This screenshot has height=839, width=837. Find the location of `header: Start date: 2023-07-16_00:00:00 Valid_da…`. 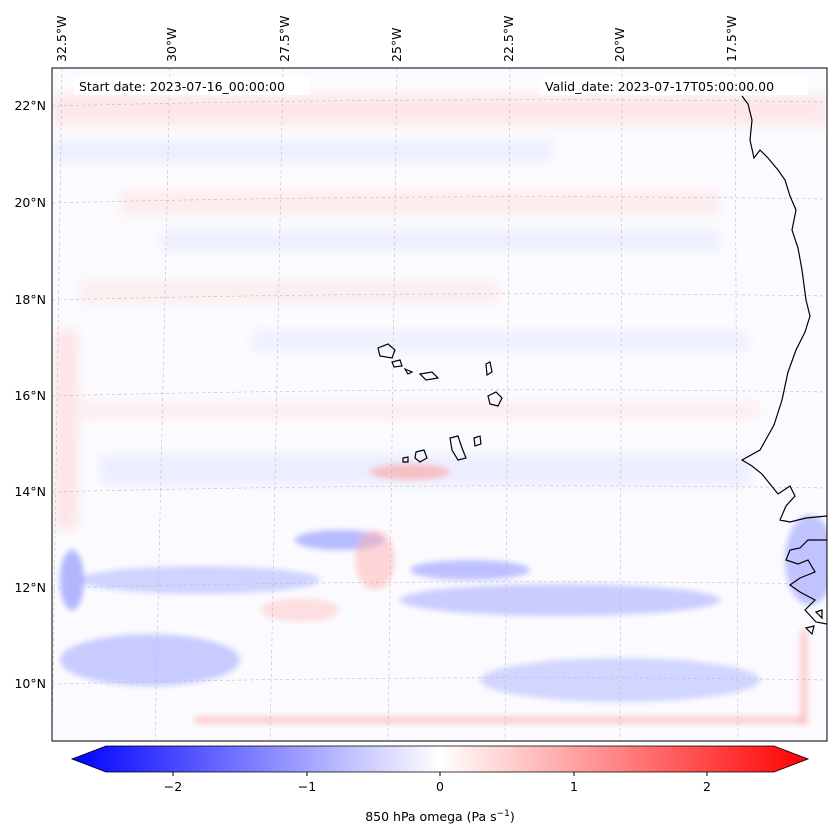

header: Start date: 2023-07-16_00:00:00 Valid_da… is located at coordinates (441, 86).